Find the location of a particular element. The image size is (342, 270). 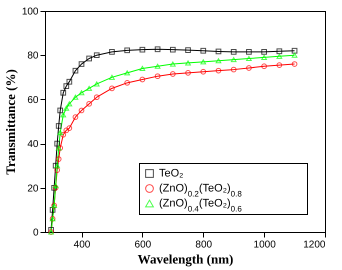

legend-label: (ZnO)$_{0.4}$(TeO₂)$_{0.6}$ is located at coordinates (200, 205).